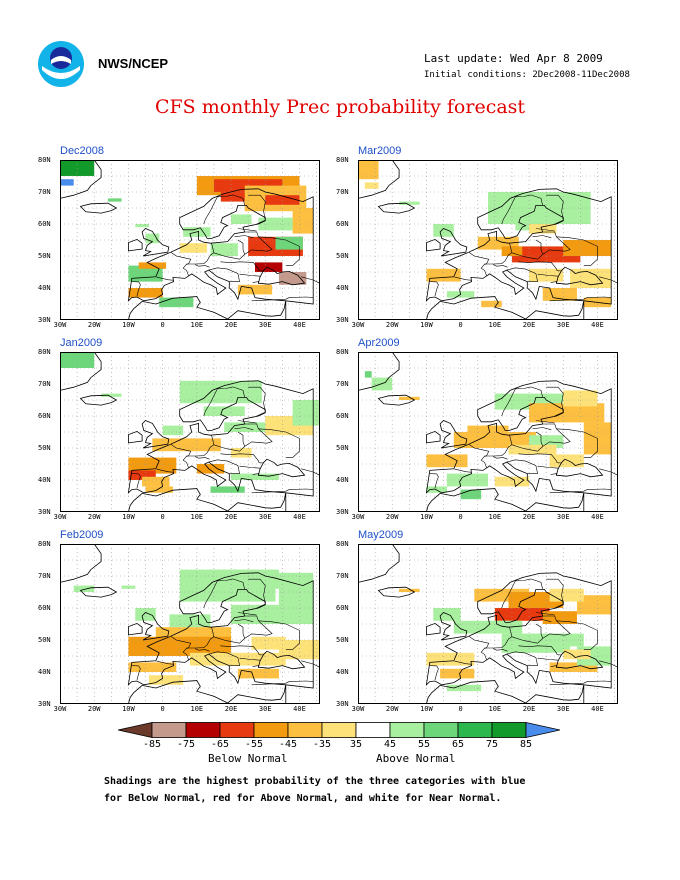 The image size is (680, 880). What do you see at coordinates (424, 744) in the screenshot?
I see `colorbar-label: 55` at bounding box center [424, 744].